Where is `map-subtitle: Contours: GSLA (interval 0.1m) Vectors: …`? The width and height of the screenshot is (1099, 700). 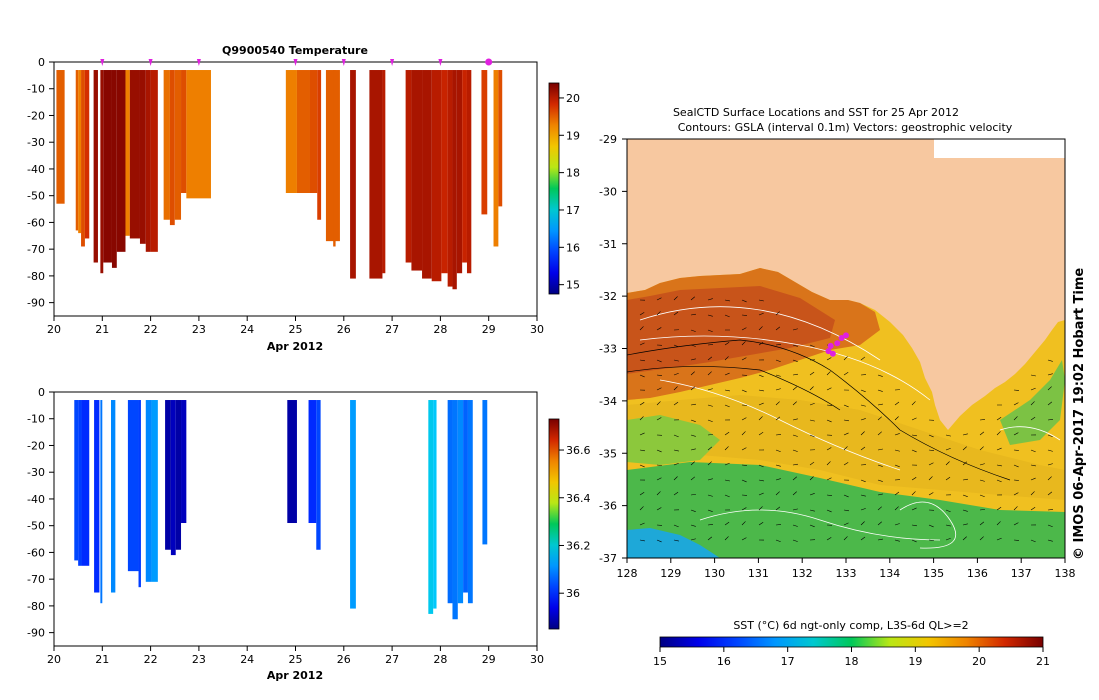
map-subtitle: Contours: GSLA (interval 0.1m) Vectors: … is located at coordinates (845, 127).